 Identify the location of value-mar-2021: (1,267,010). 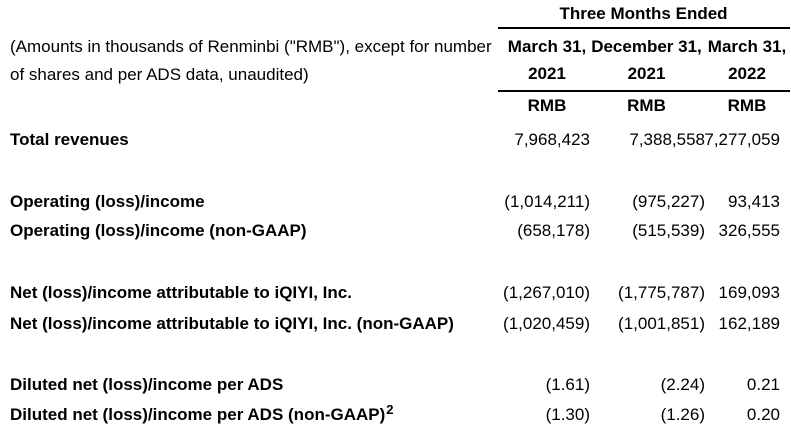
(546, 292).